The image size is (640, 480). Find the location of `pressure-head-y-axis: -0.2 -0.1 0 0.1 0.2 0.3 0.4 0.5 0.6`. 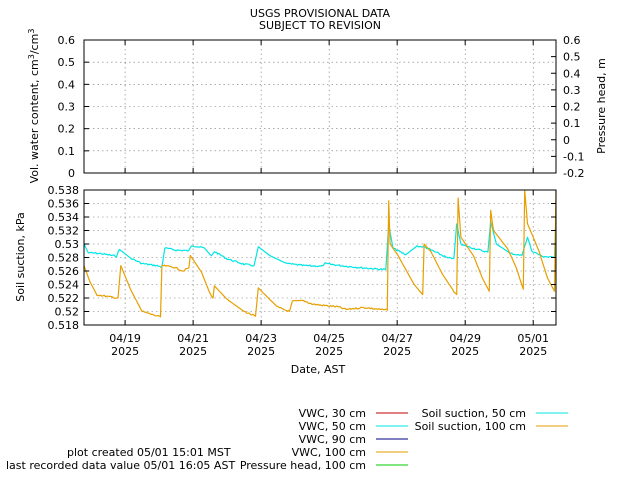

pressure-head-y-axis: -0.2 -0.1 0 0.1 0.2 0.3 0.4 0.5 0.6 is located at coordinates (567, 107).